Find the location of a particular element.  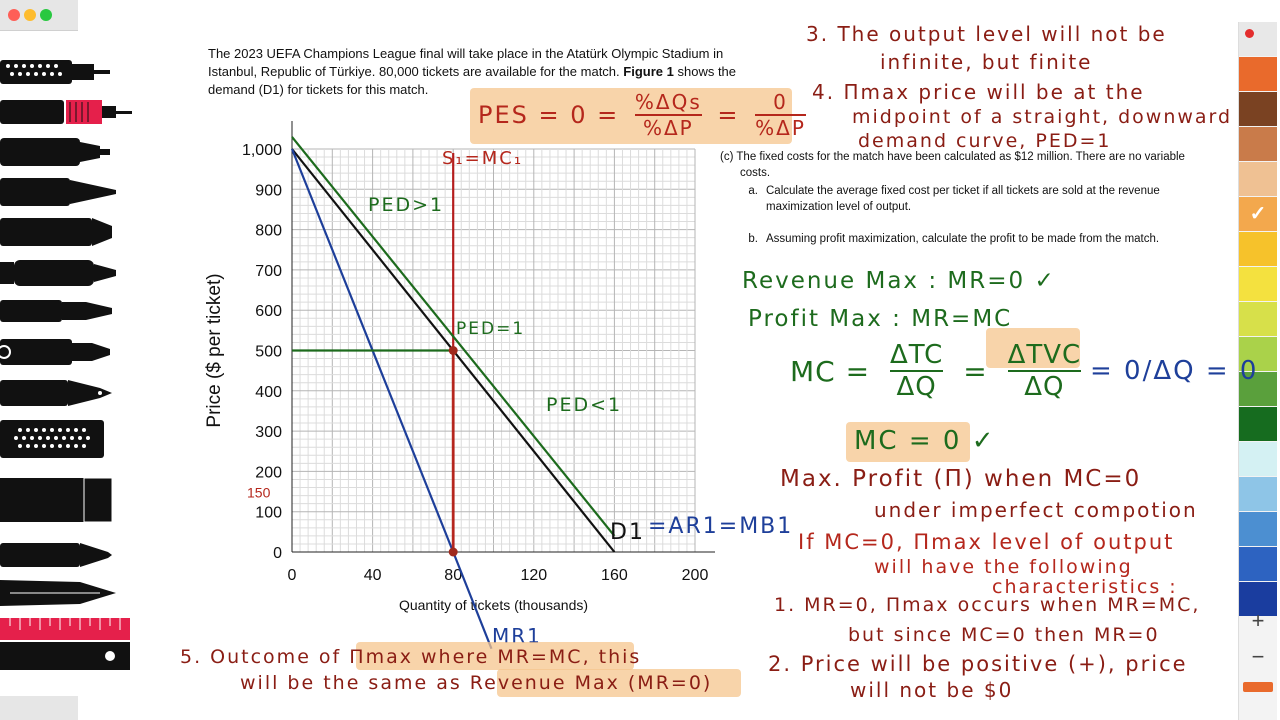

revenue-max: Revenue Max : MR=0 ✓ is located at coordinates (899, 281).